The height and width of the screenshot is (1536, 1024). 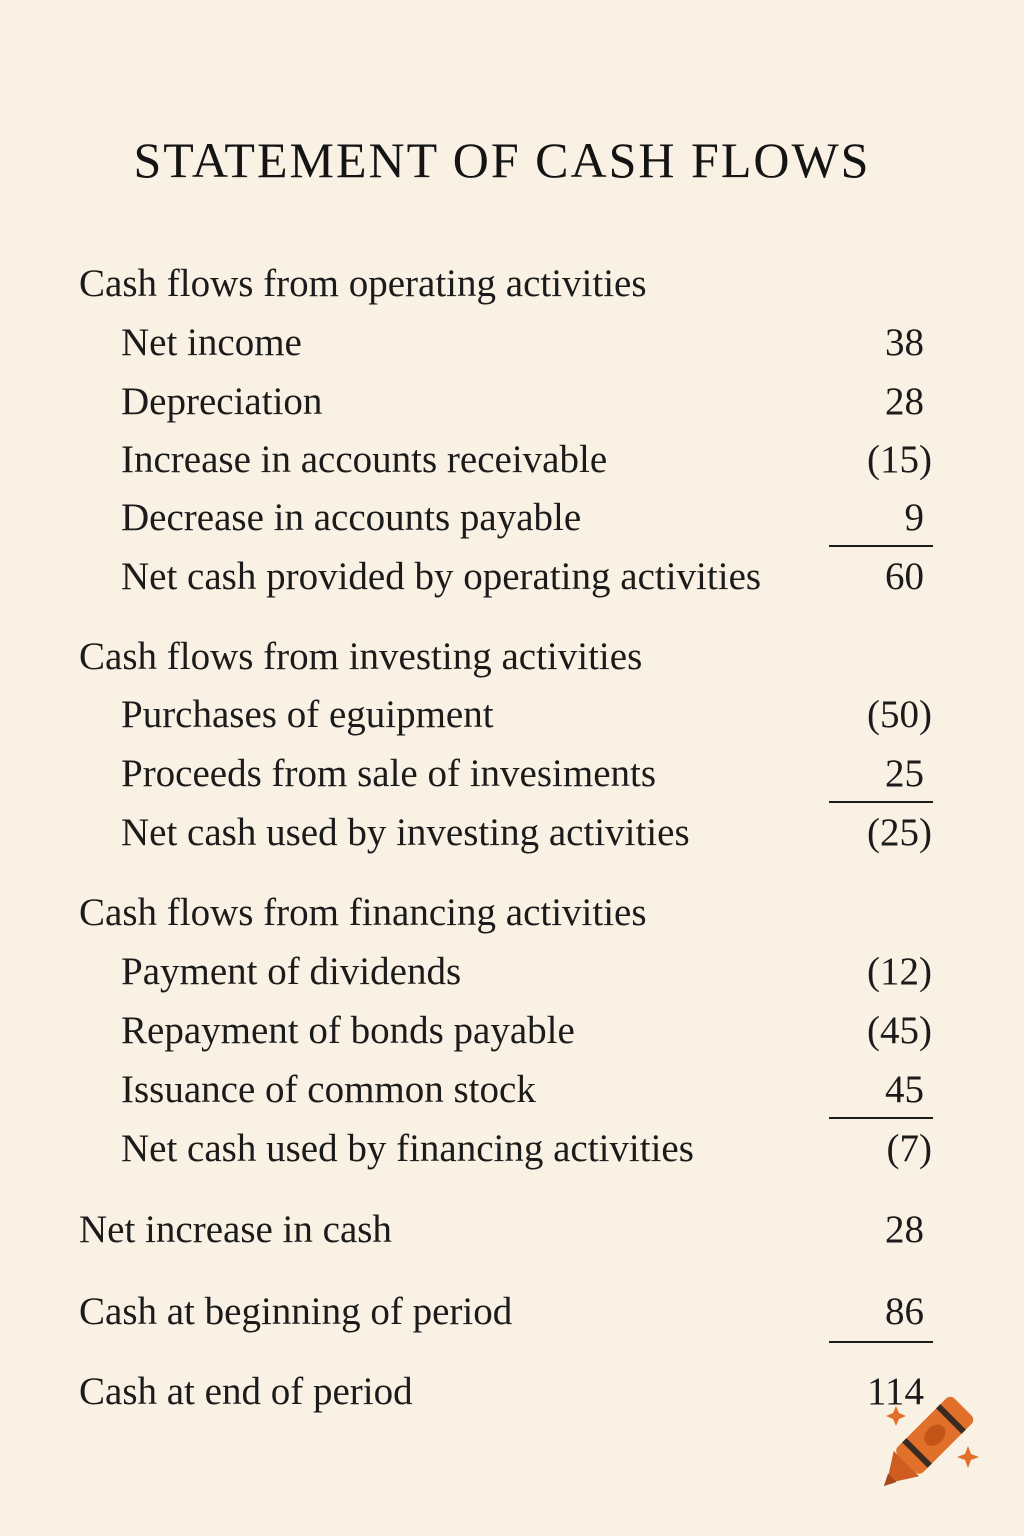 I want to click on subtotal-amount: 60, so click(x=904, y=576).